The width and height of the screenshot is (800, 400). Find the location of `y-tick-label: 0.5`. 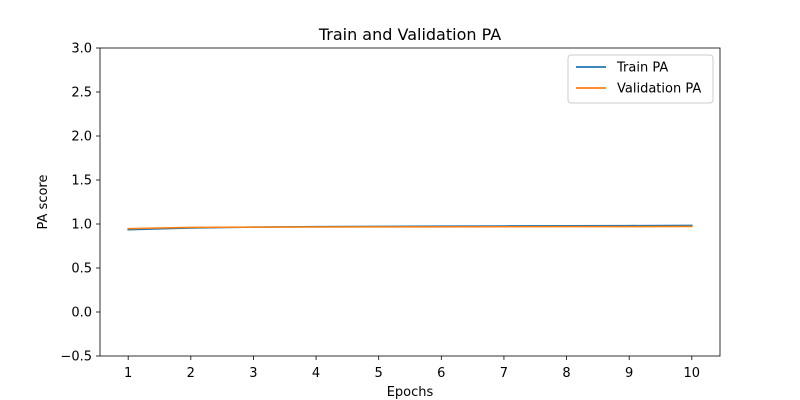

y-tick-label: 0.5 is located at coordinates (81, 269).